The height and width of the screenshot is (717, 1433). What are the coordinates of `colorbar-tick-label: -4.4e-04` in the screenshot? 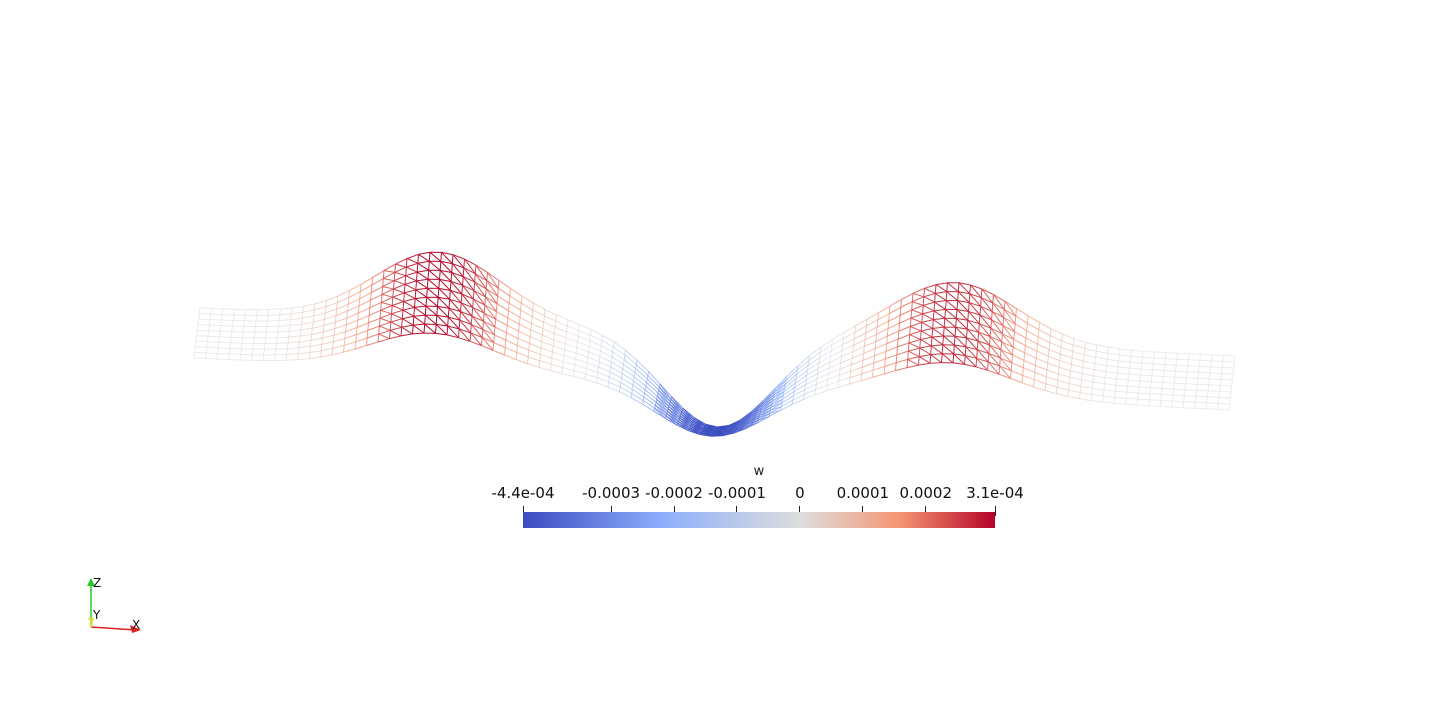 It's located at (523, 493).